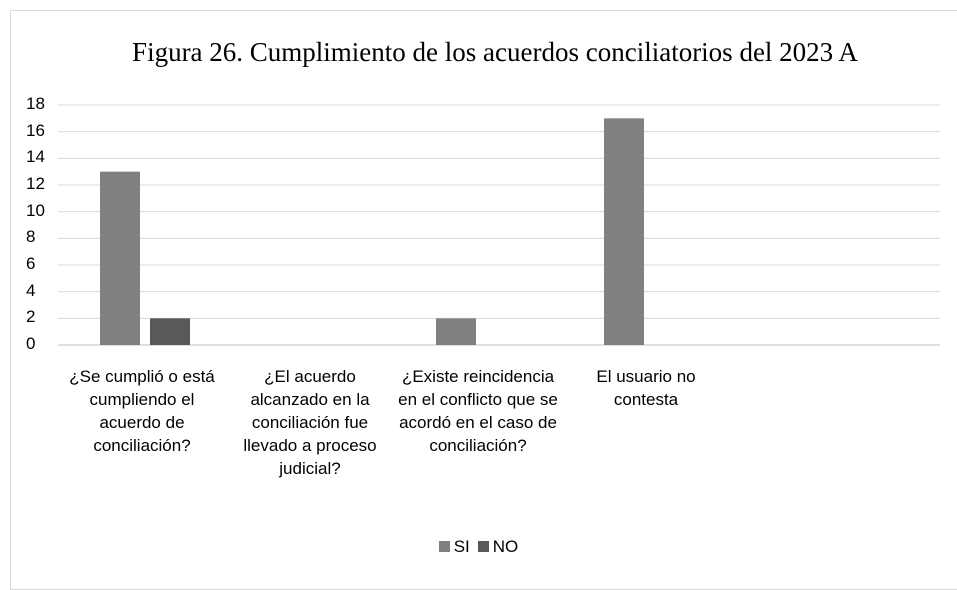 This screenshot has height=590, width=957. What do you see at coordinates (35, 183) in the screenshot?
I see `y-tick-label: 12` at bounding box center [35, 183].